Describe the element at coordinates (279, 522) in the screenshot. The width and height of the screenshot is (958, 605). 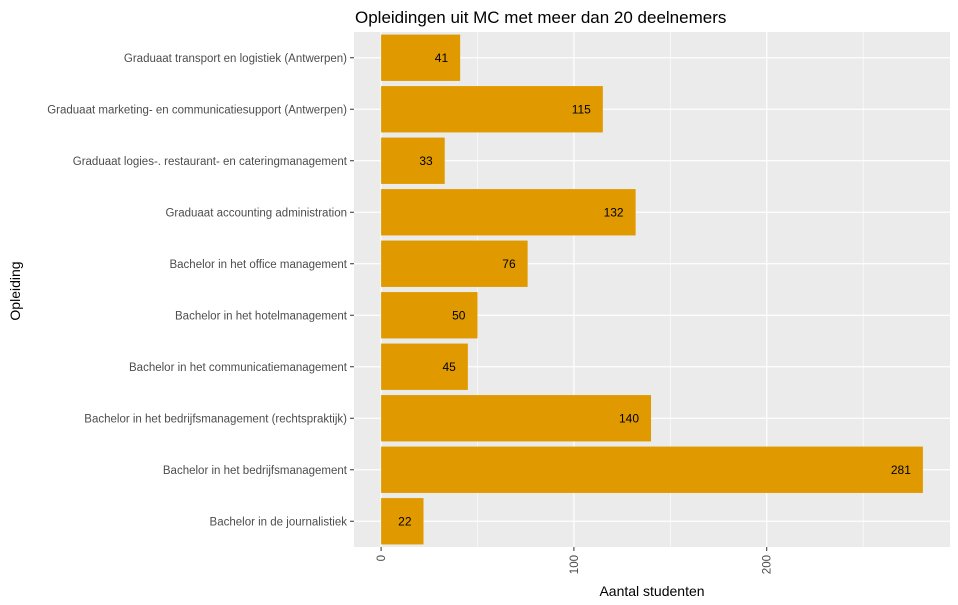
I see `y-tick-label: Bachelor in de journalistiek` at that location.